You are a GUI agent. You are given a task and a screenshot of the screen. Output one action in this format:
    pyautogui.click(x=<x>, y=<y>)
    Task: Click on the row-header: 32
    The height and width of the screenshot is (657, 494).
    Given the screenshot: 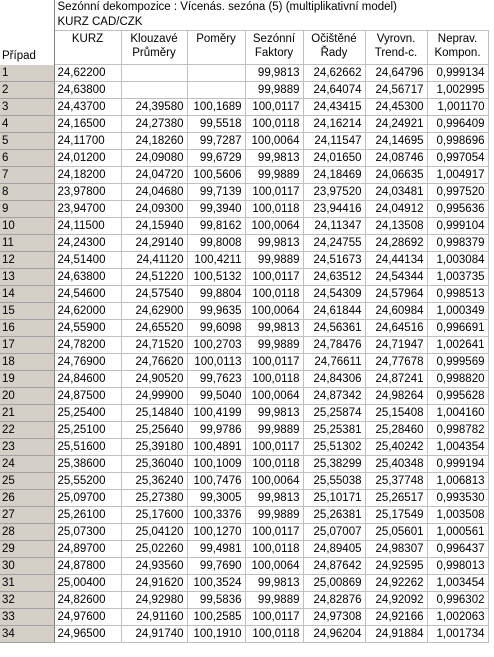 What is the action you would take?
    pyautogui.click(x=27, y=600)
    